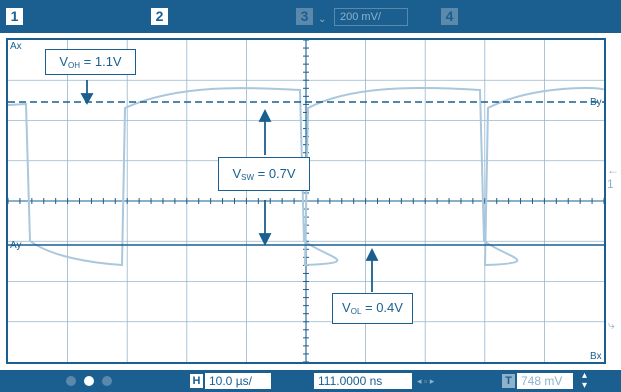 The image size is (621, 392). Describe the element at coordinates (596, 356) in the screenshot. I see `cursor-bx-label: Bx` at that location.